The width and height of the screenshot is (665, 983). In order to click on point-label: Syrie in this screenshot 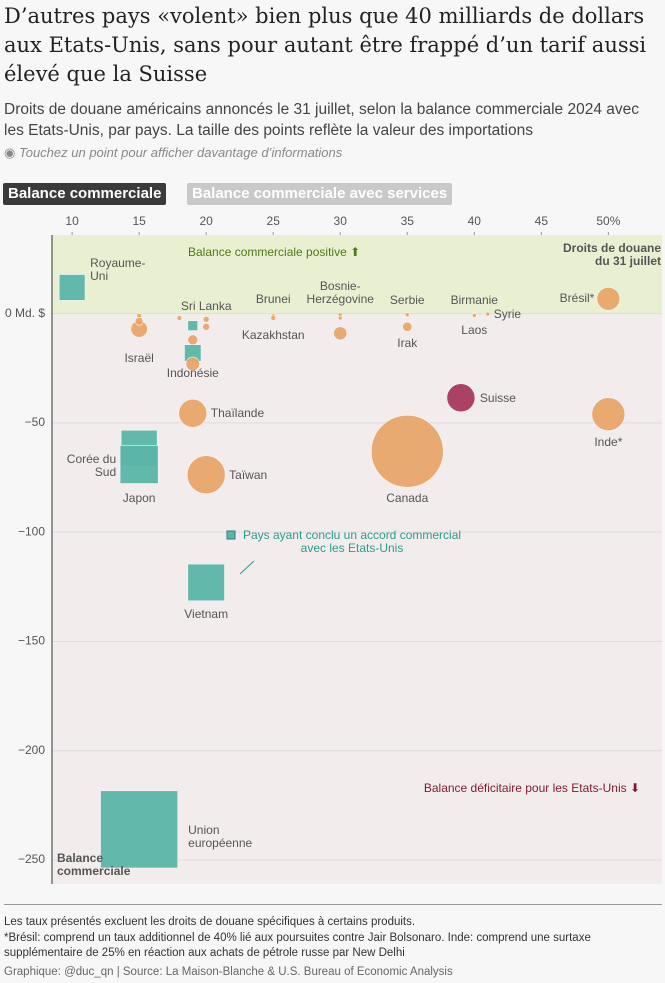, I will do `click(507, 313)`.